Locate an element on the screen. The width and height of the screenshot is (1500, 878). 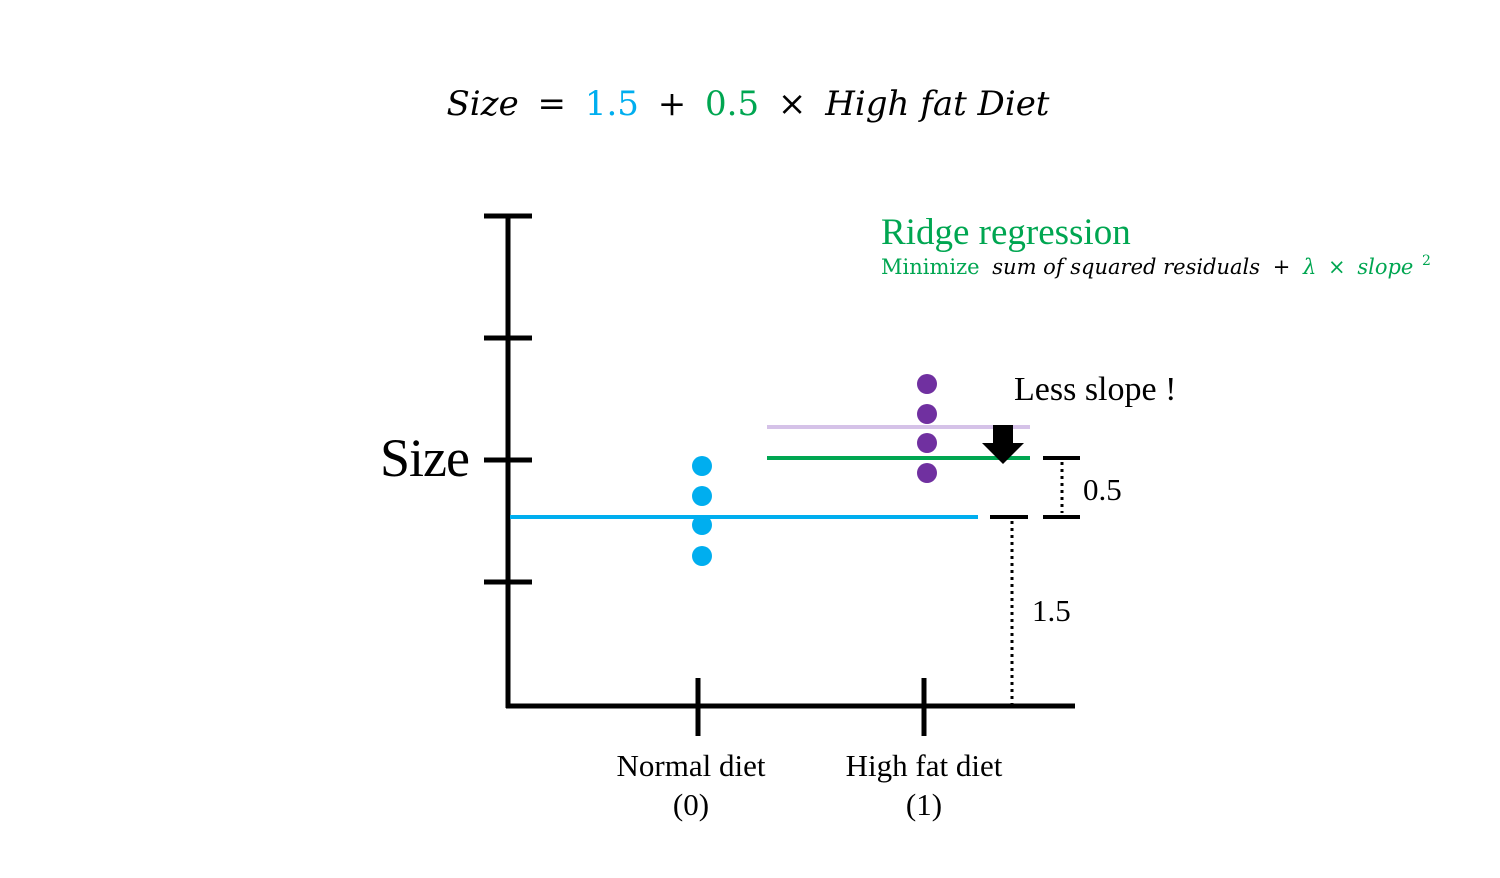
category-code-high-fat: (1) is located at coordinates (924, 804).